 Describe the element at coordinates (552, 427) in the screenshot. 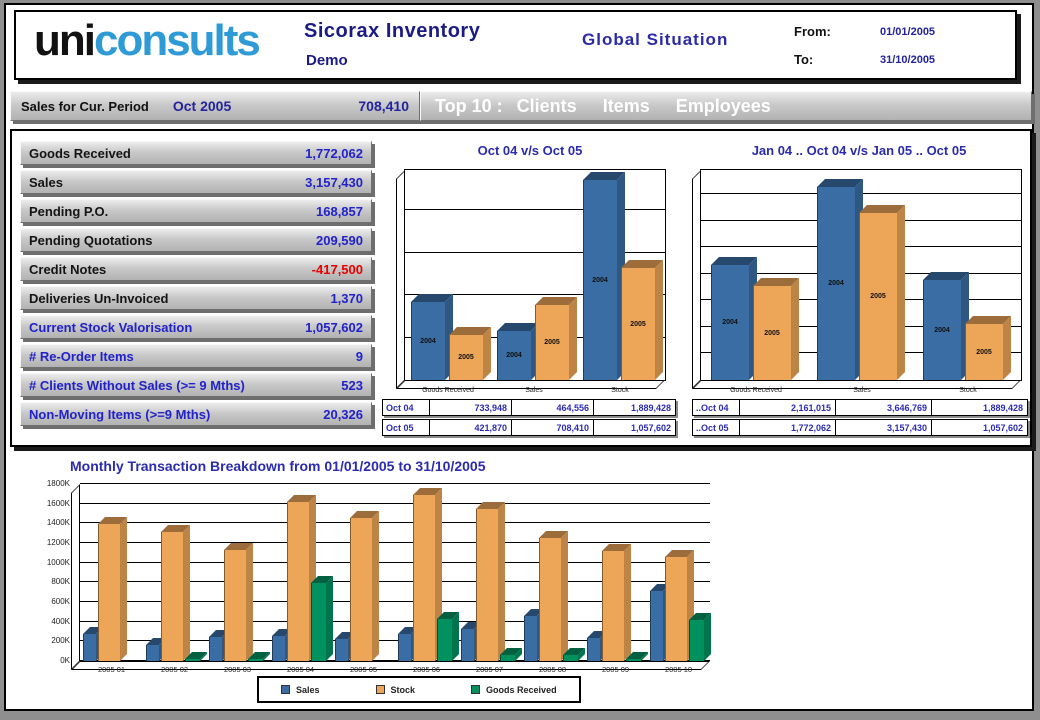

I see `chart-table-value: 708,410` at that location.